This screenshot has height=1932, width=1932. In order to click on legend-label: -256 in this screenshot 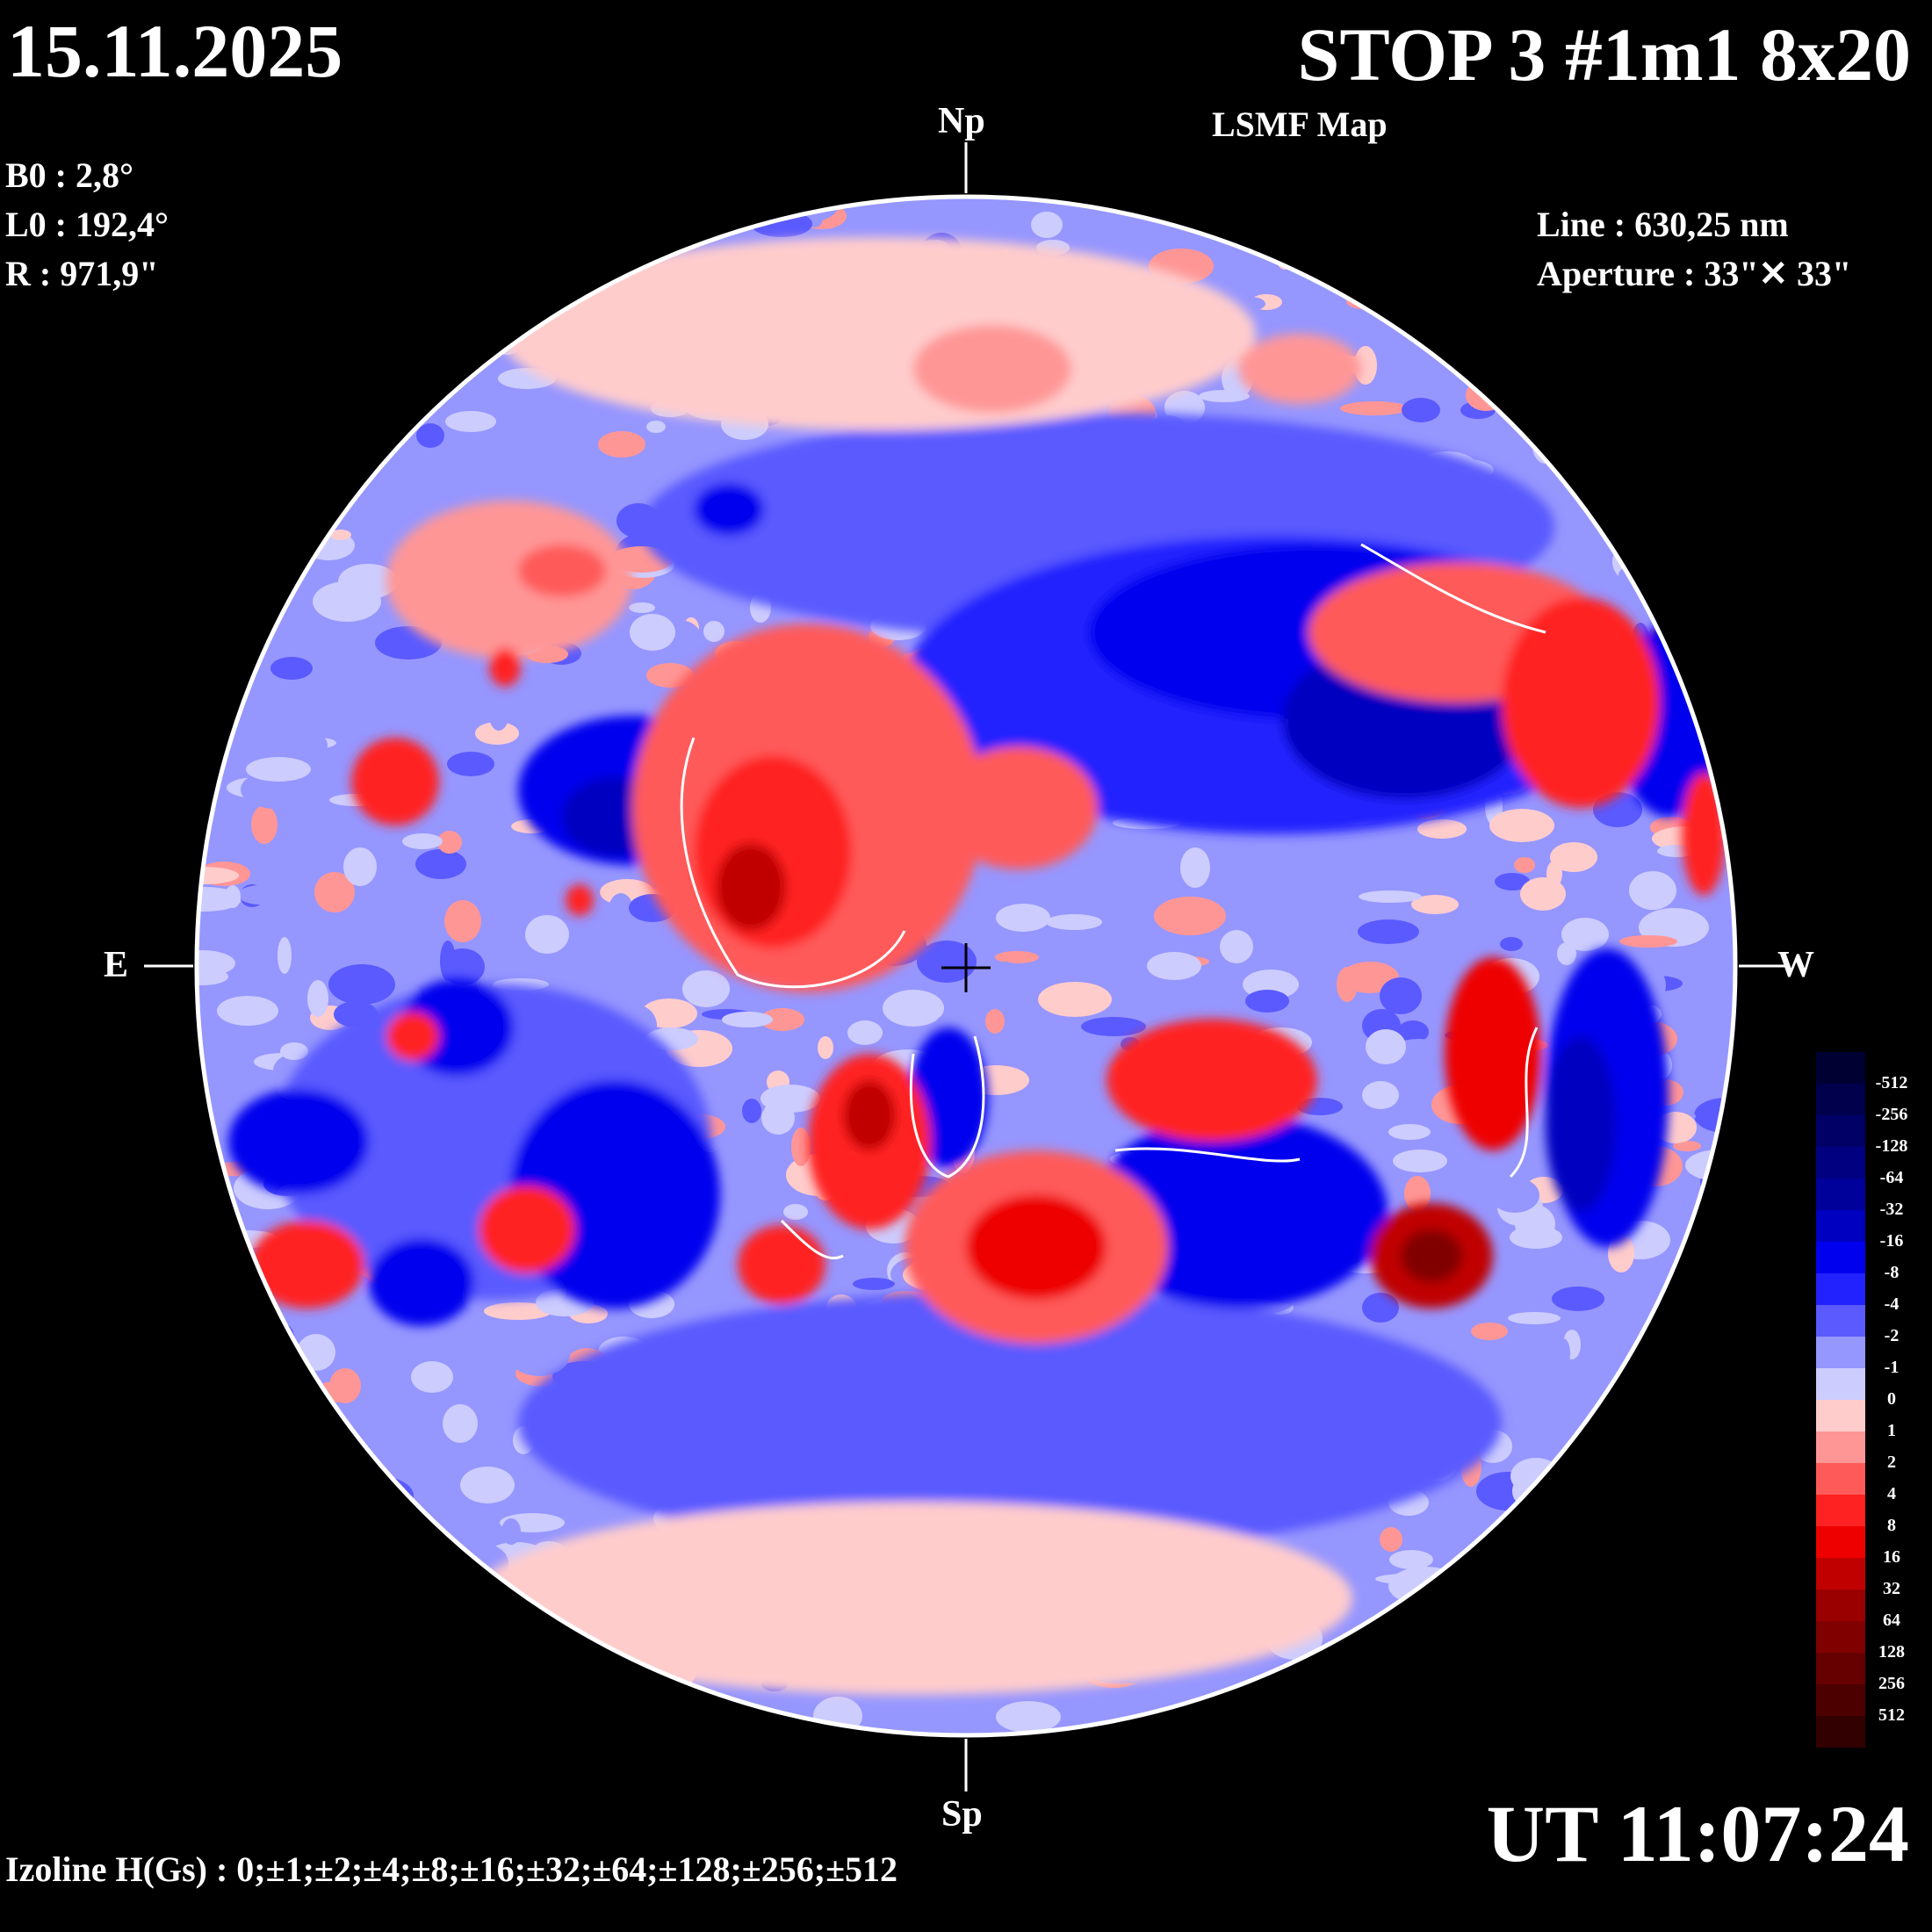, I will do `click(1891, 1114)`.